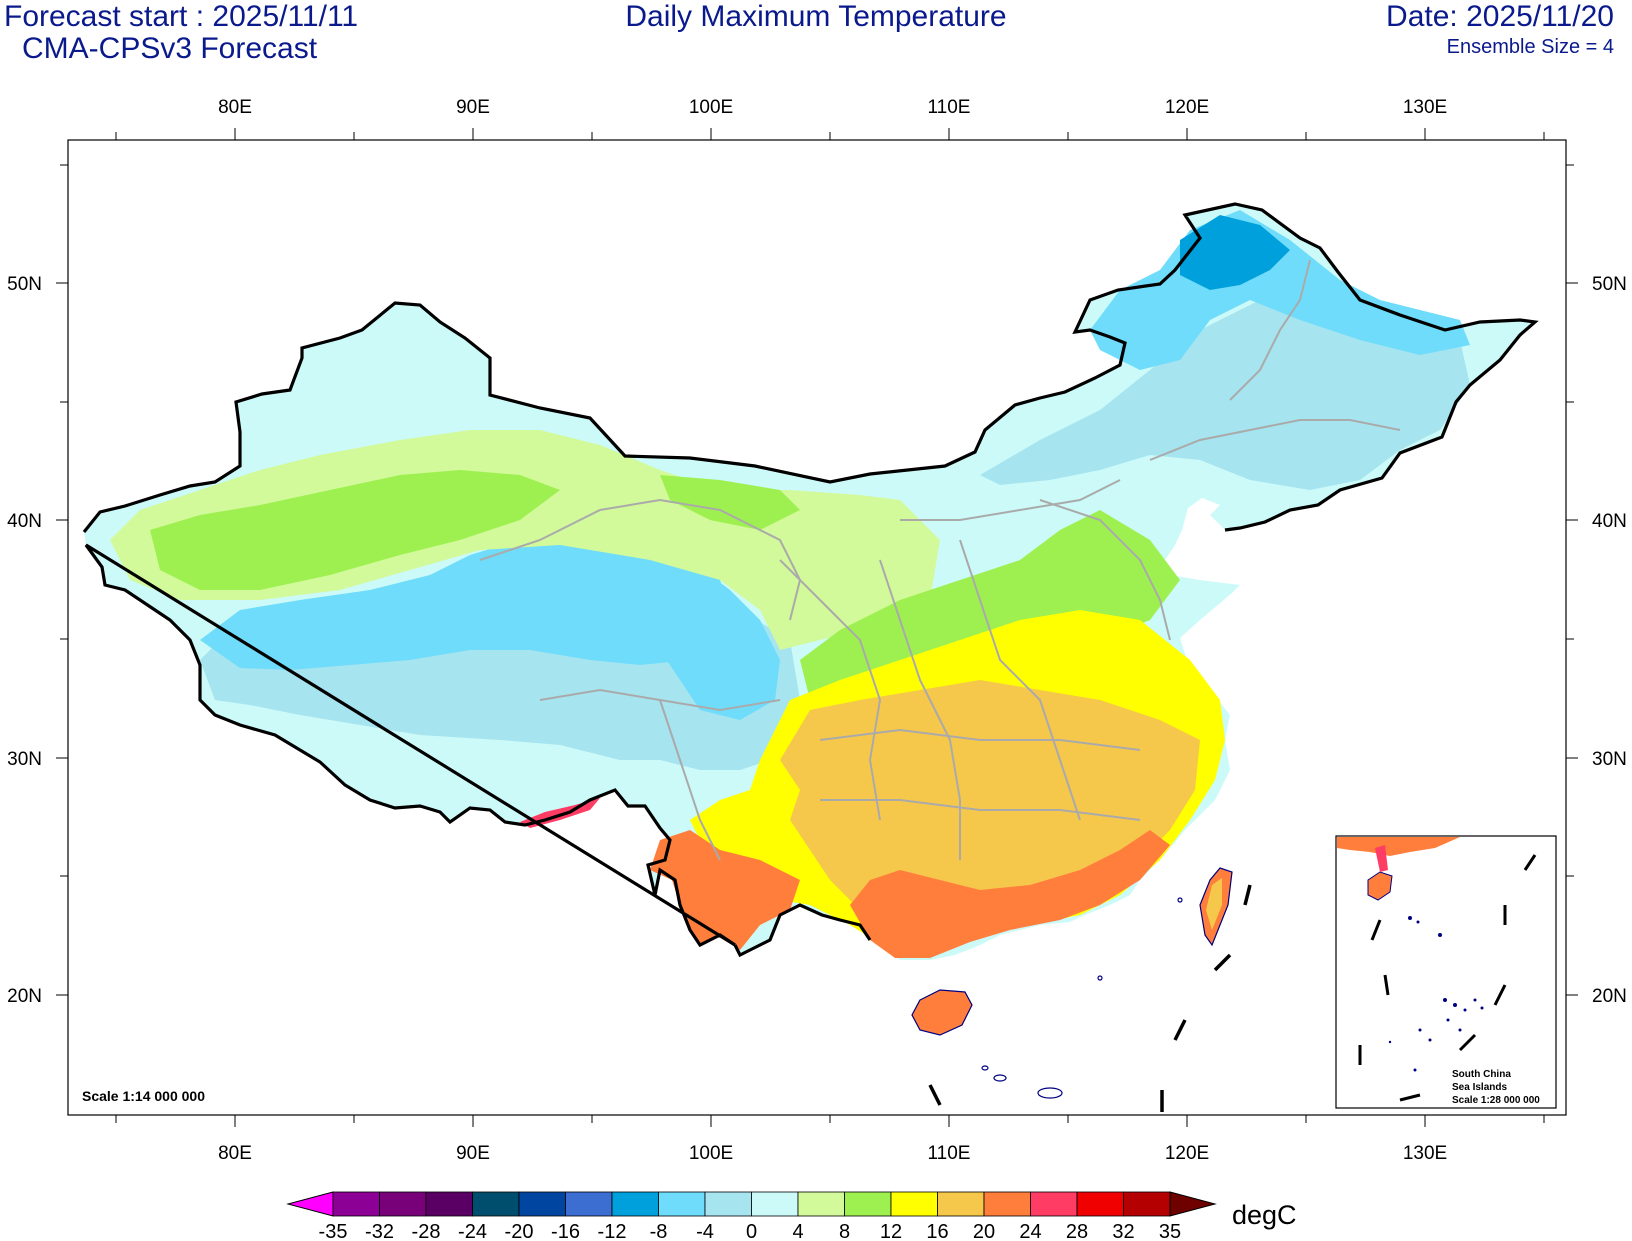 Image resolution: width=1632 pixels, height=1241 pixels. I want to click on colorbar-tick-label: 12, so click(891, 1231).